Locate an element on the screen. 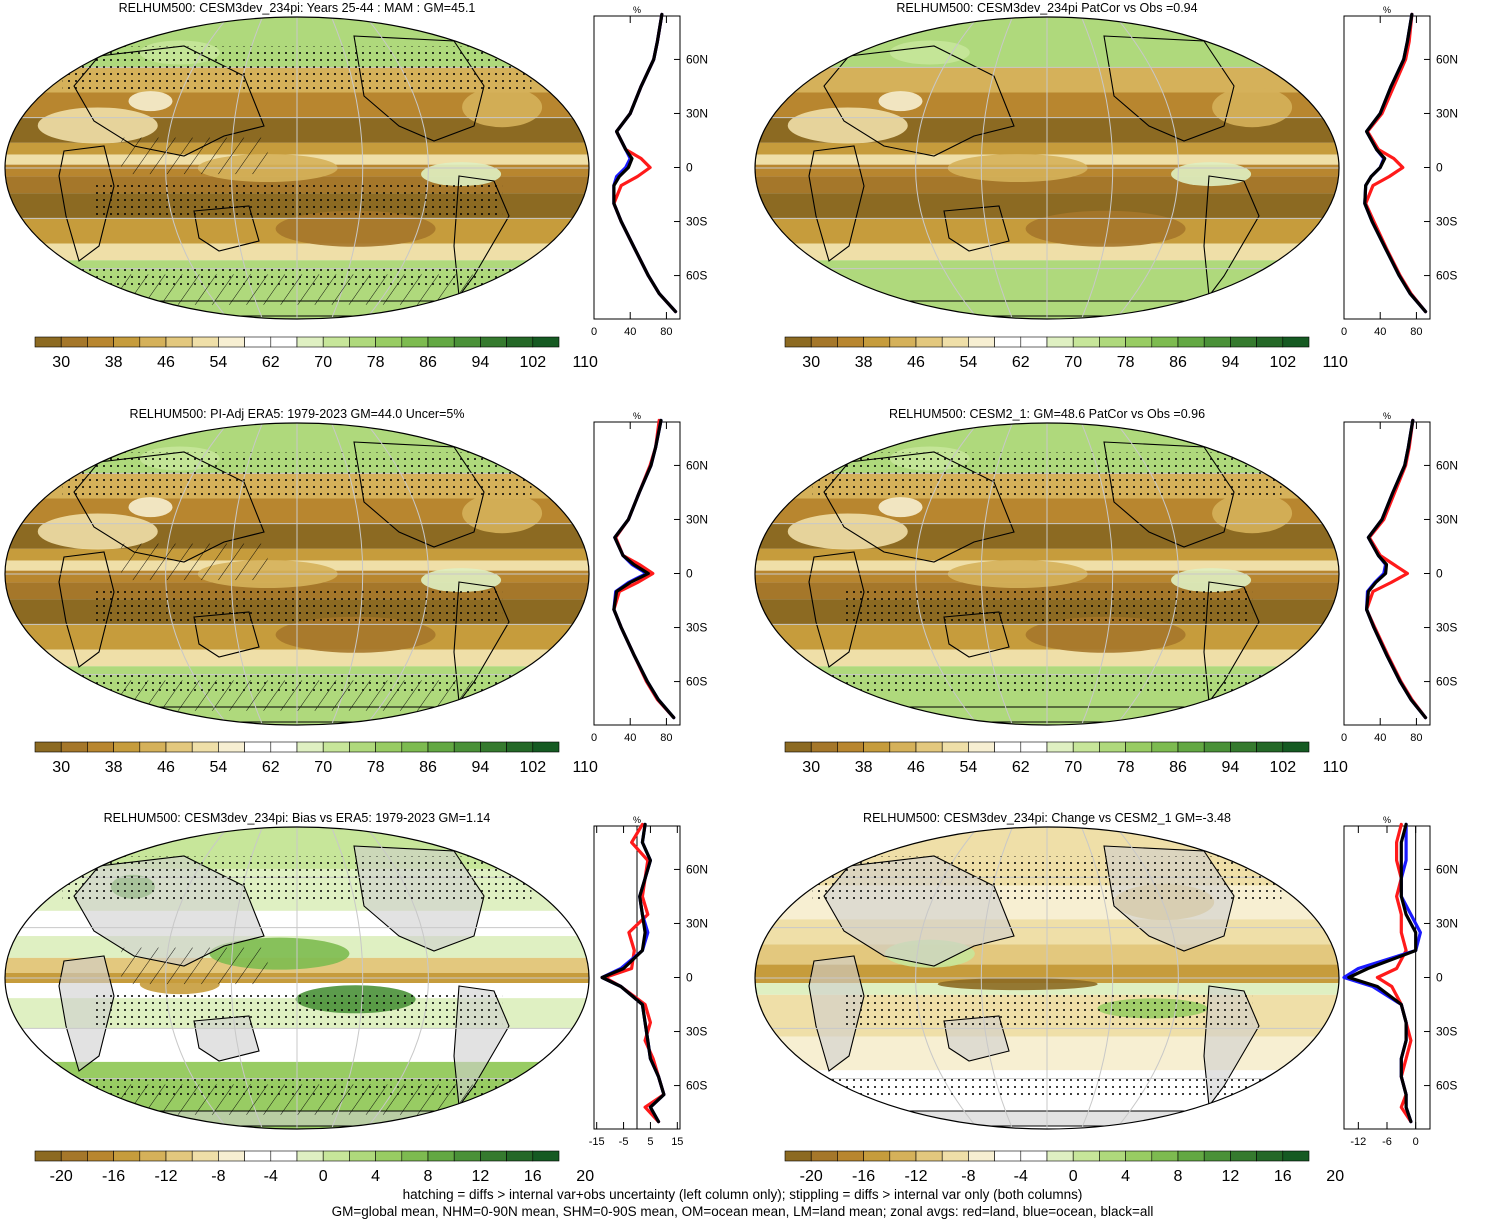  colorbar-label: -4 is located at coordinates (1021, 1176).